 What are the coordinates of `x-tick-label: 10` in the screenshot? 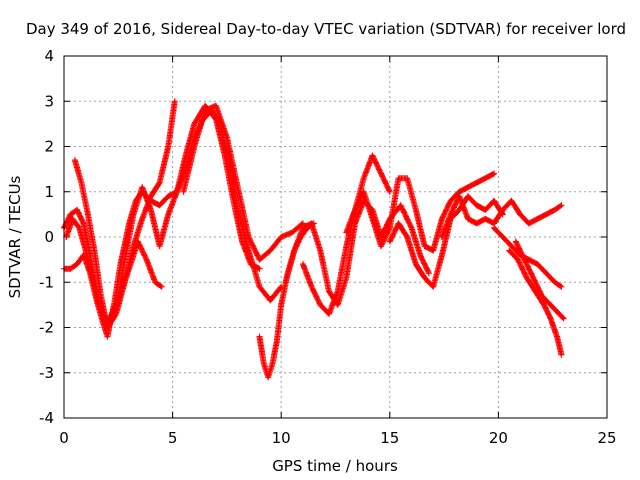 It's located at (281, 438).